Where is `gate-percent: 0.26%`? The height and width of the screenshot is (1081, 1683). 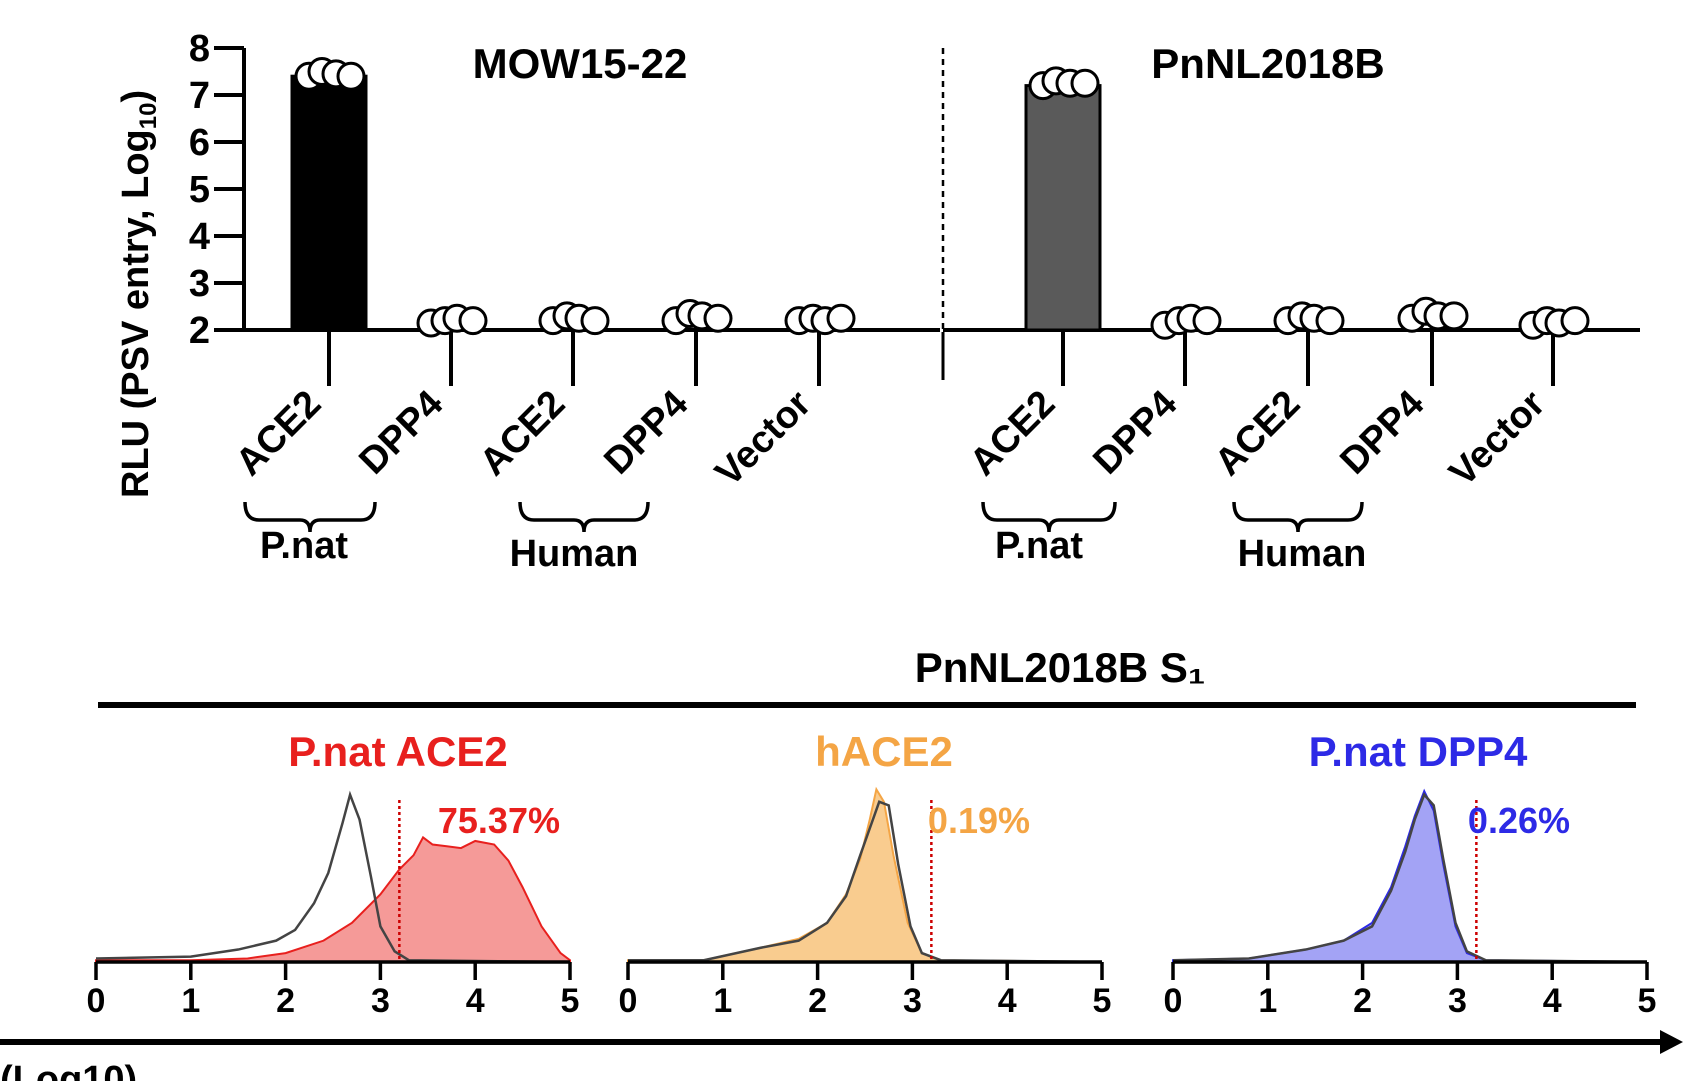 gate-percent: 0.26% is located at coordinates (1519, 820).